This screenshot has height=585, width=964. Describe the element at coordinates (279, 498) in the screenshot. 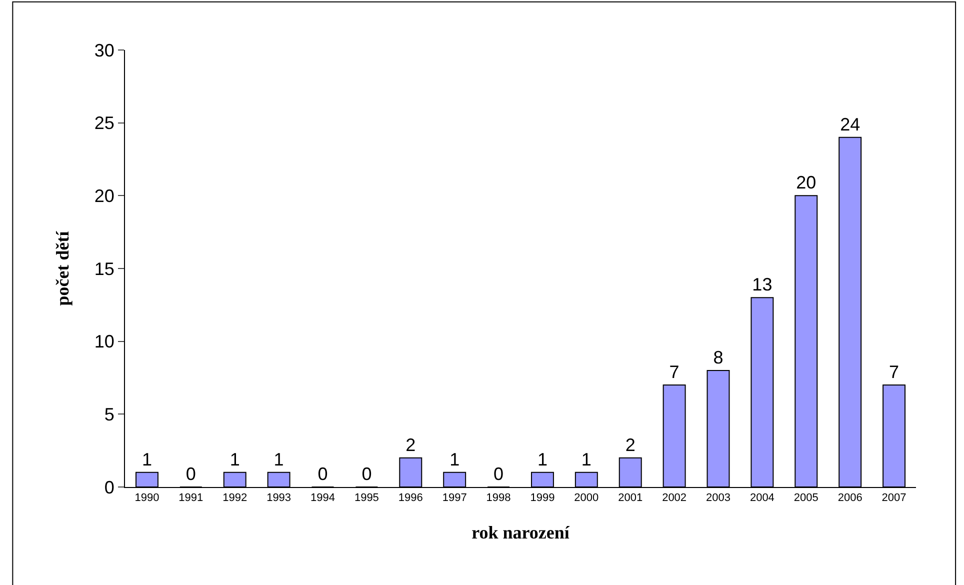

I see `x-tick-label: 1993` at that location.